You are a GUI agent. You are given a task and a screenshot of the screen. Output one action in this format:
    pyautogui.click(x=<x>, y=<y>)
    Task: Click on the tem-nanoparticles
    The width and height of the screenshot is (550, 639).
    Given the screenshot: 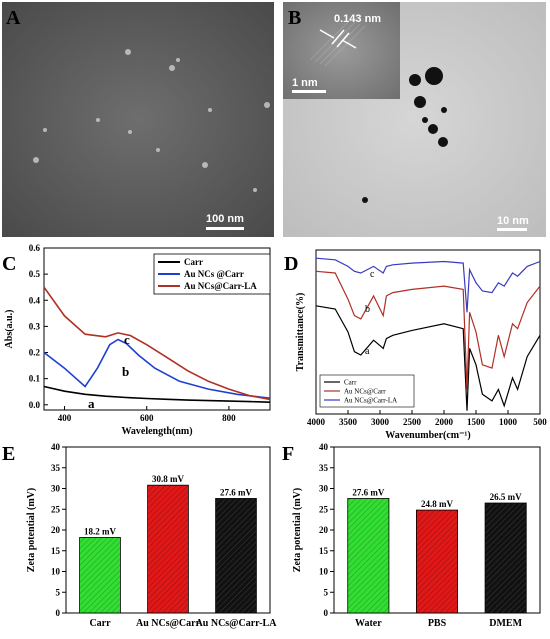 What is the action you would take?
    pyautogui.click(x=405, y=135)
    